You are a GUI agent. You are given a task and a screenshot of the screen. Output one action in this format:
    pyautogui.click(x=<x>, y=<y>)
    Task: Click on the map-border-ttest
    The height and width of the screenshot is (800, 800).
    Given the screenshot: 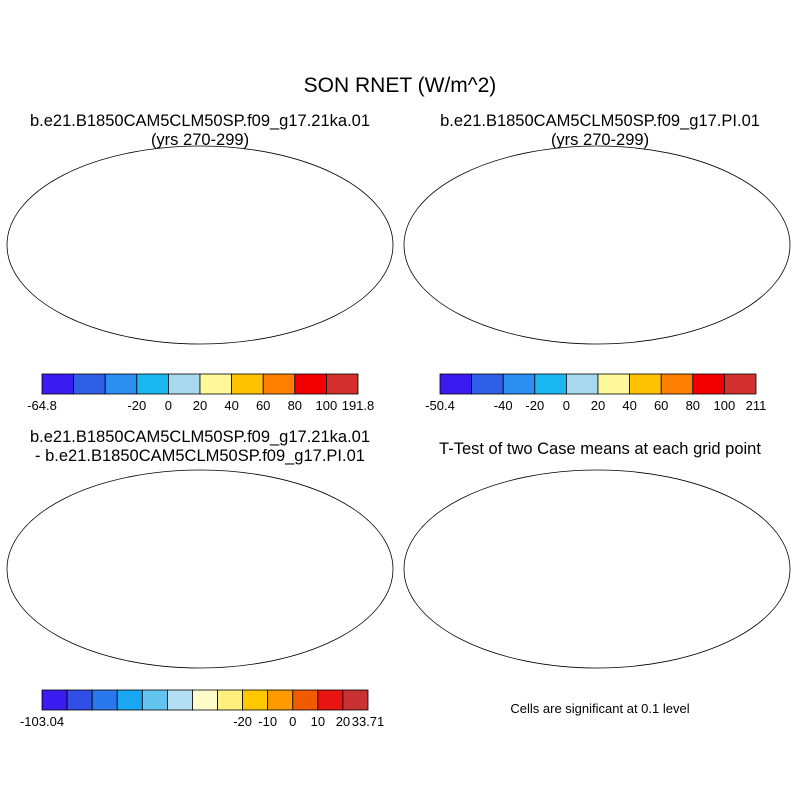 What is the action you would take?
    pyautogui.click(x=597, y=569)
    